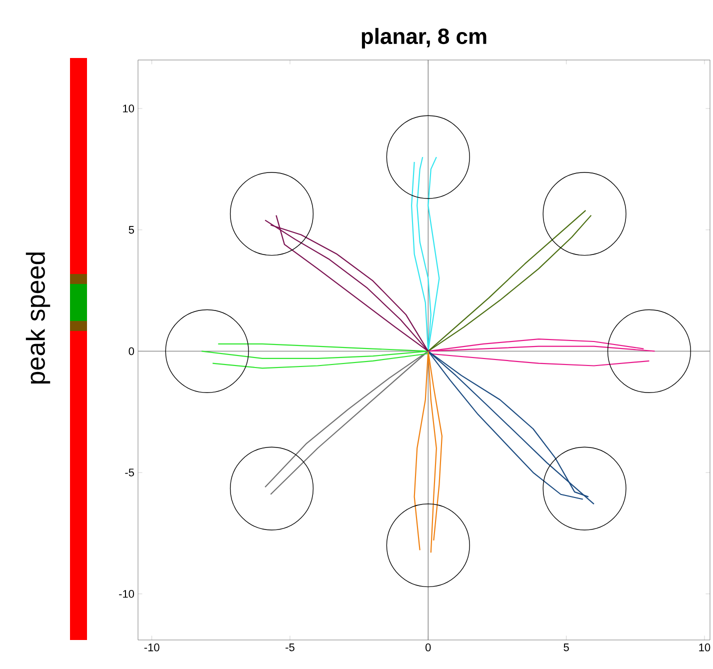 The height and width of the screenshot is (669, 713). What do you see at coordinates (131, 230) in the screenshot?
I see `y-tick-label: 5` at bounding box center [131, 230].